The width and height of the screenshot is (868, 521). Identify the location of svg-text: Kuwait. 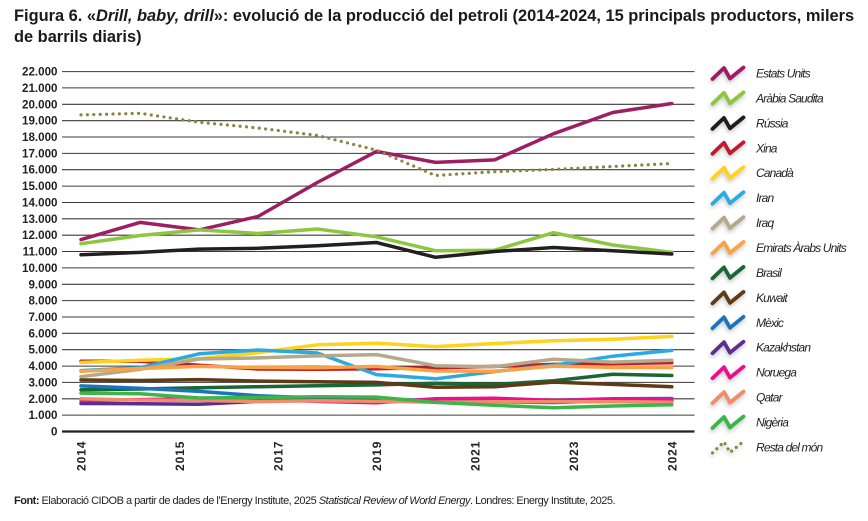
(772, 298).